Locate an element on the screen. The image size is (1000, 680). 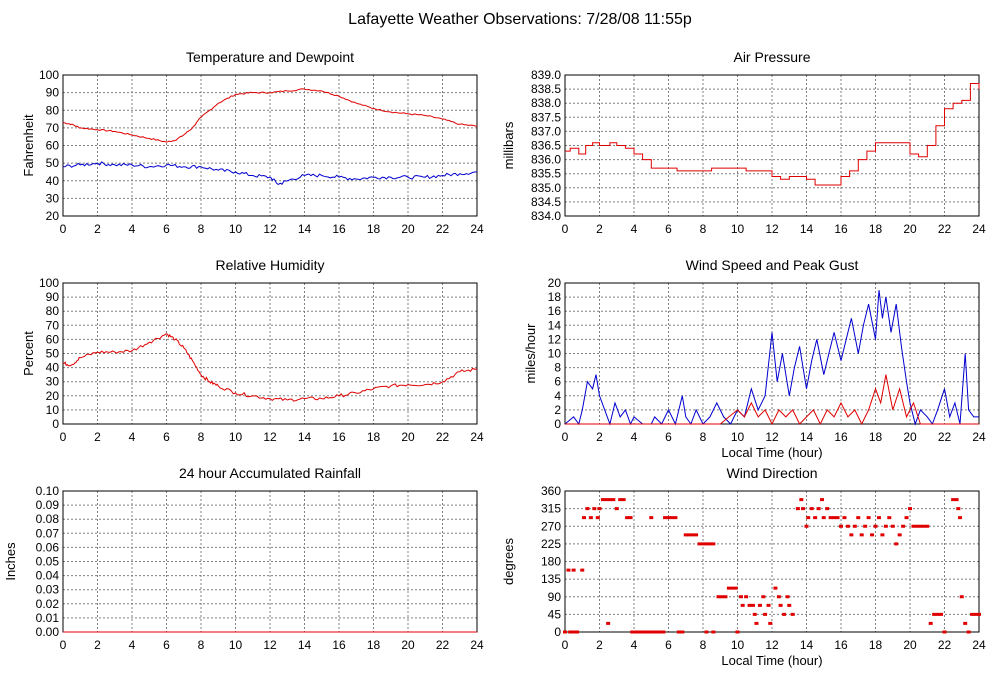
rain-ytick-label: 0.02 is located at coordinates (48, 604).